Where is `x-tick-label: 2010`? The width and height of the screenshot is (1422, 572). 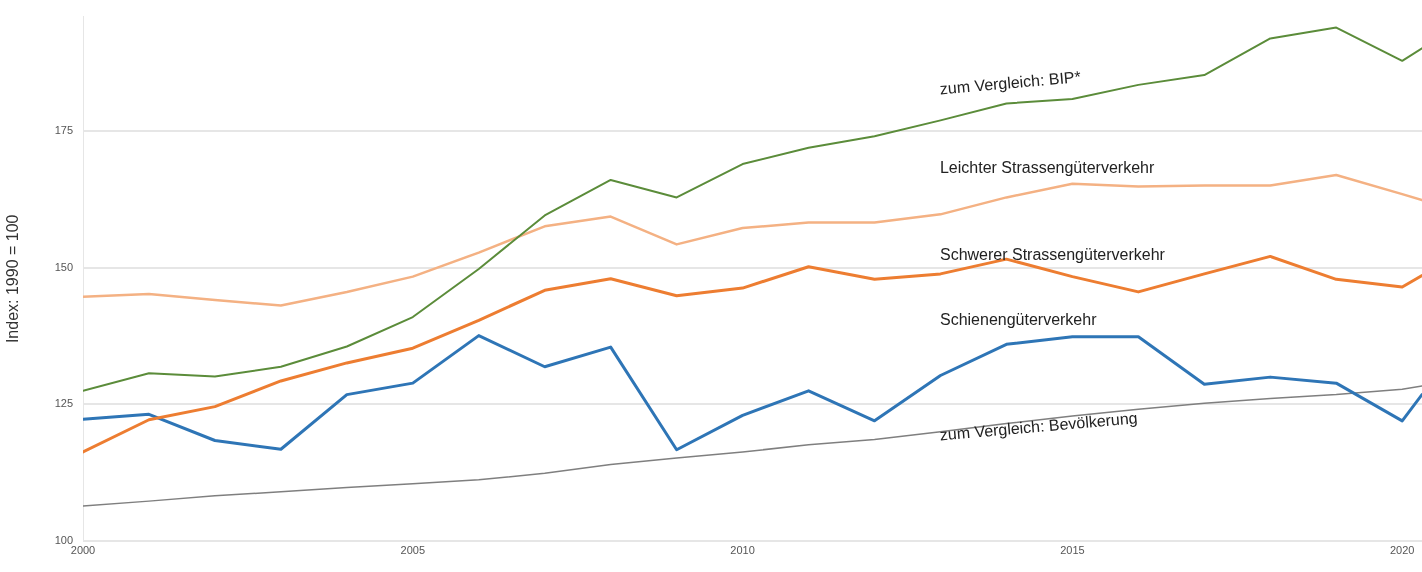
x-tick-label: 2010 is located at coordinates (742, 549).